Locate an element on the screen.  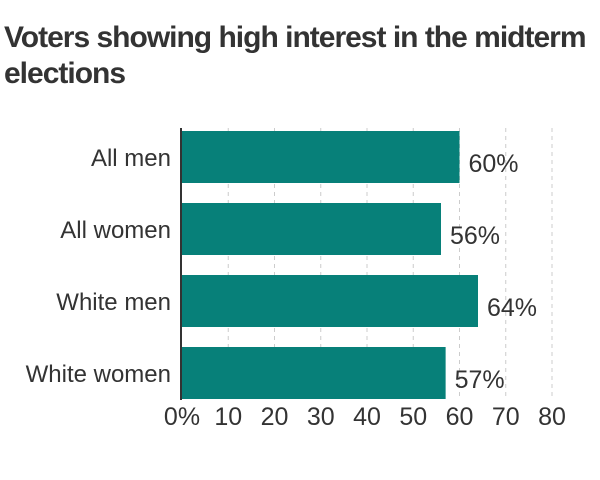
x-tick-label: 30 is located at coordinates (321, 417).